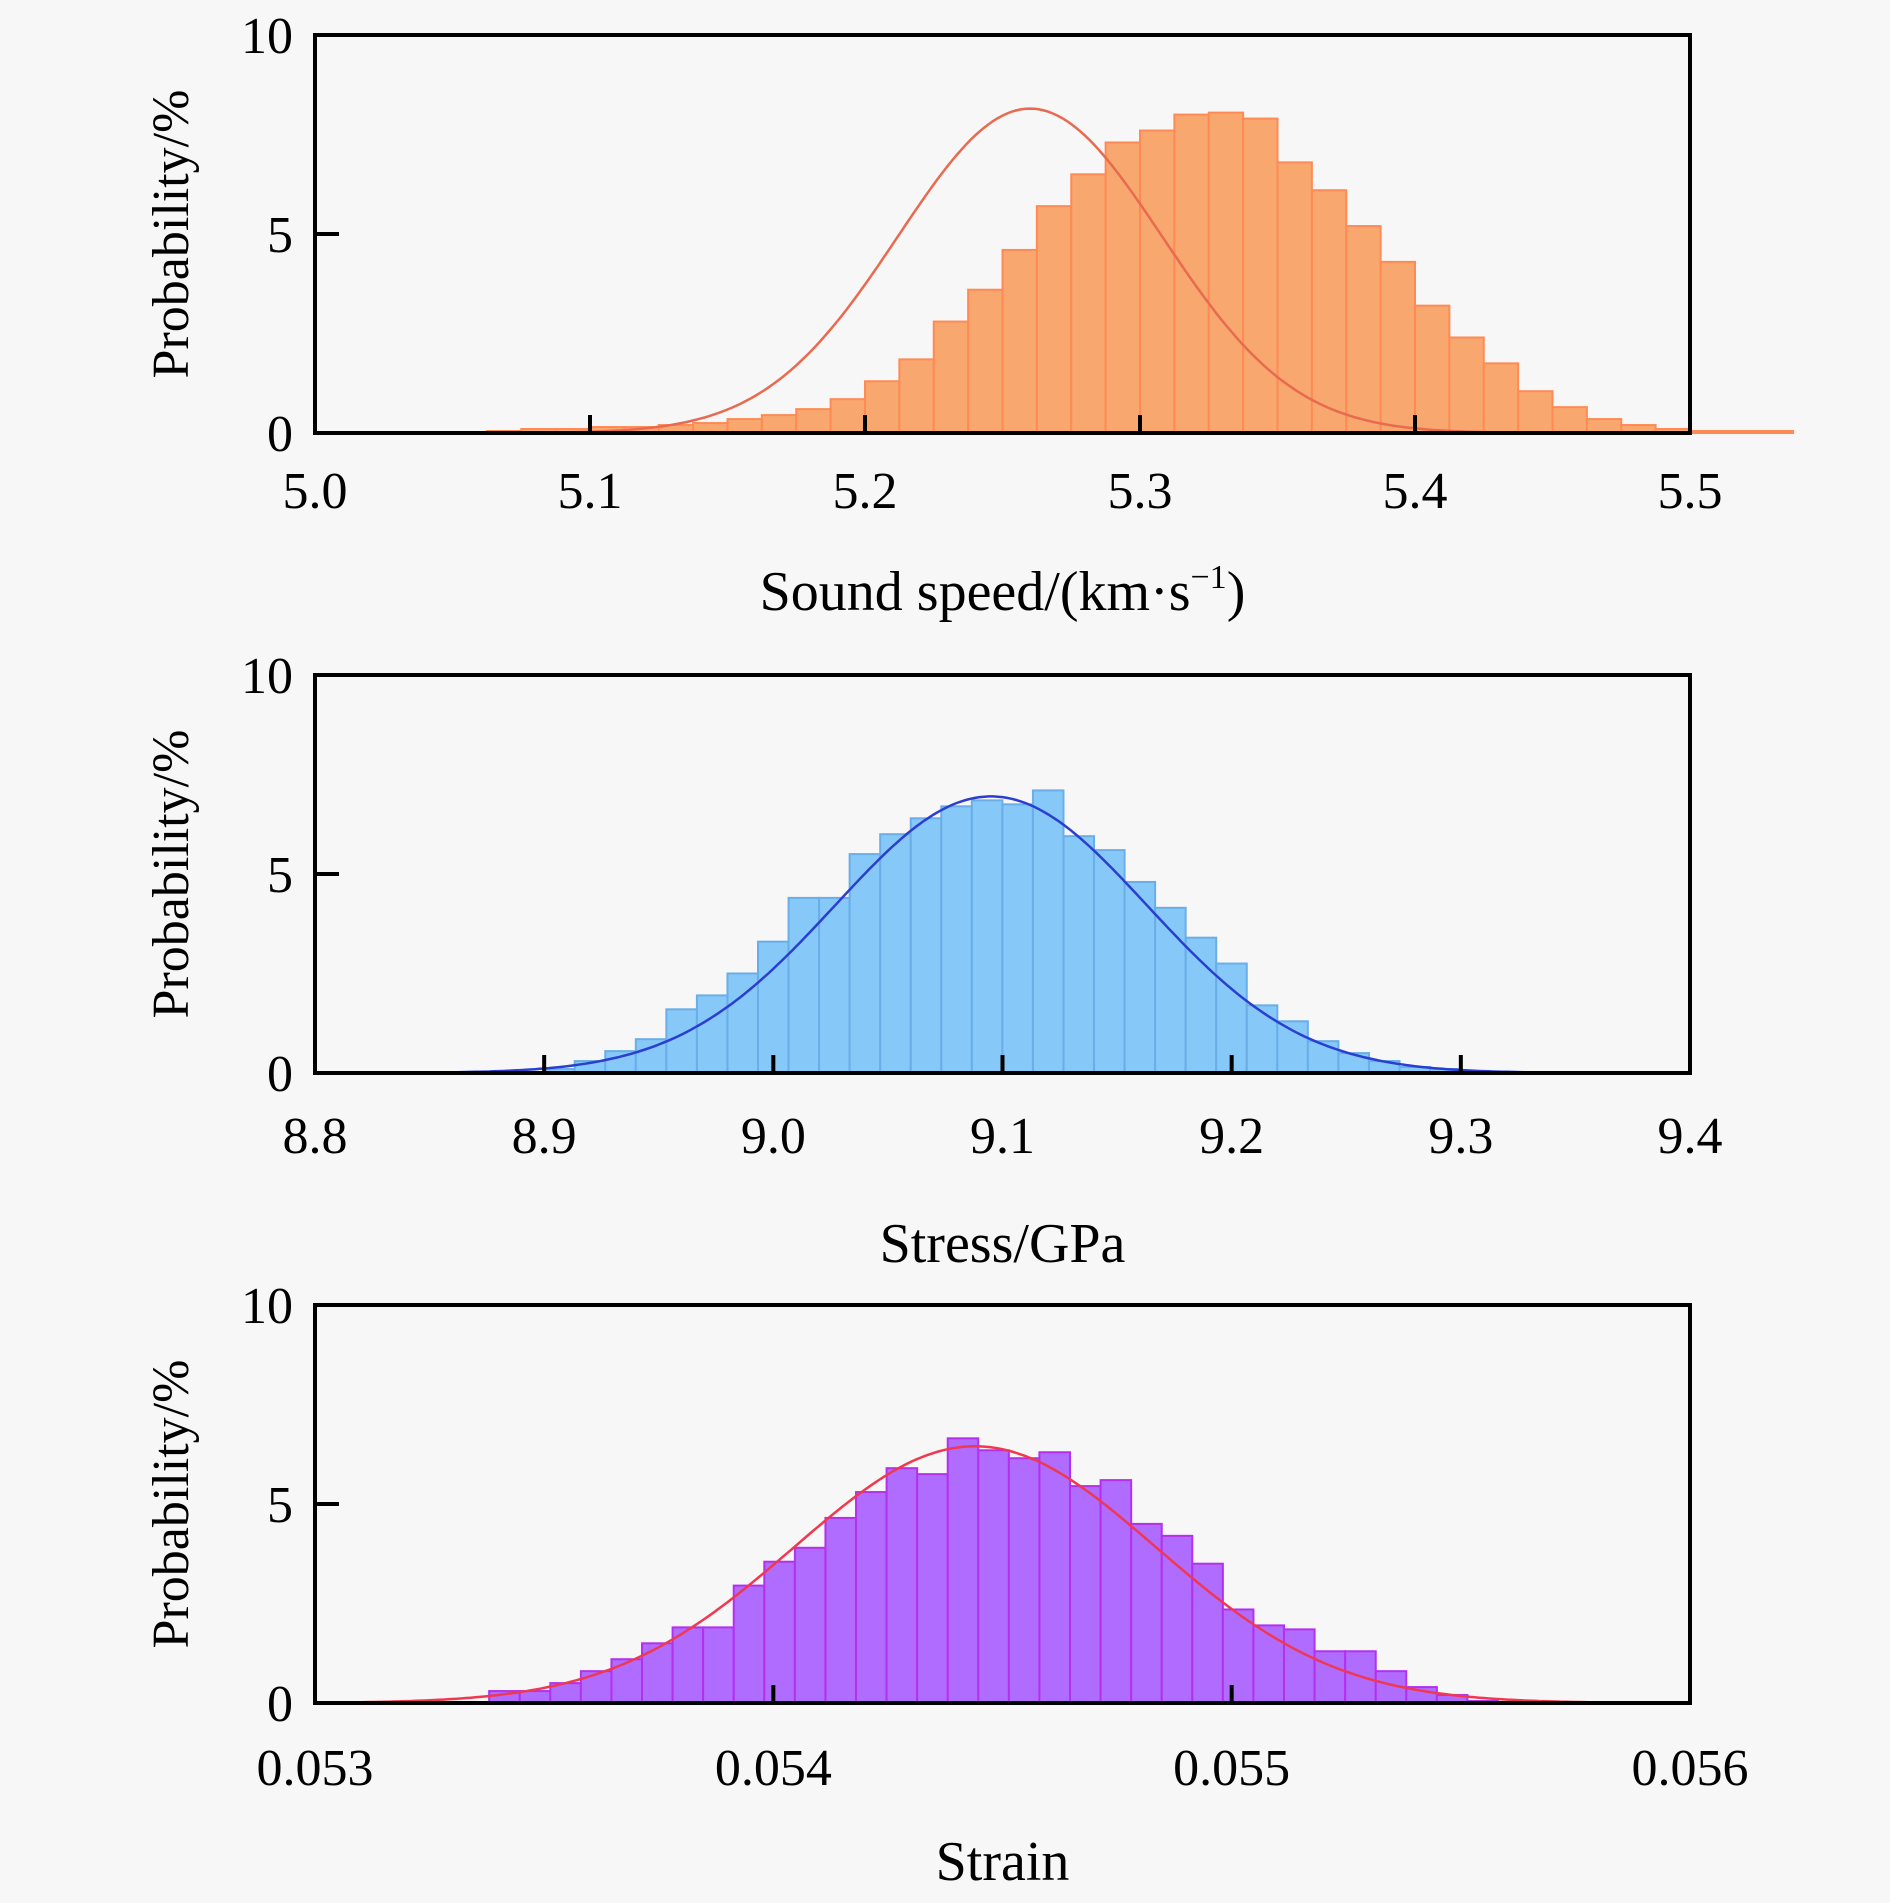 The image size is (1890, 1903). Describe the element at coordinates (1140, 491) in the screenshot. I see `x-tick-label: 5.3` at that location.